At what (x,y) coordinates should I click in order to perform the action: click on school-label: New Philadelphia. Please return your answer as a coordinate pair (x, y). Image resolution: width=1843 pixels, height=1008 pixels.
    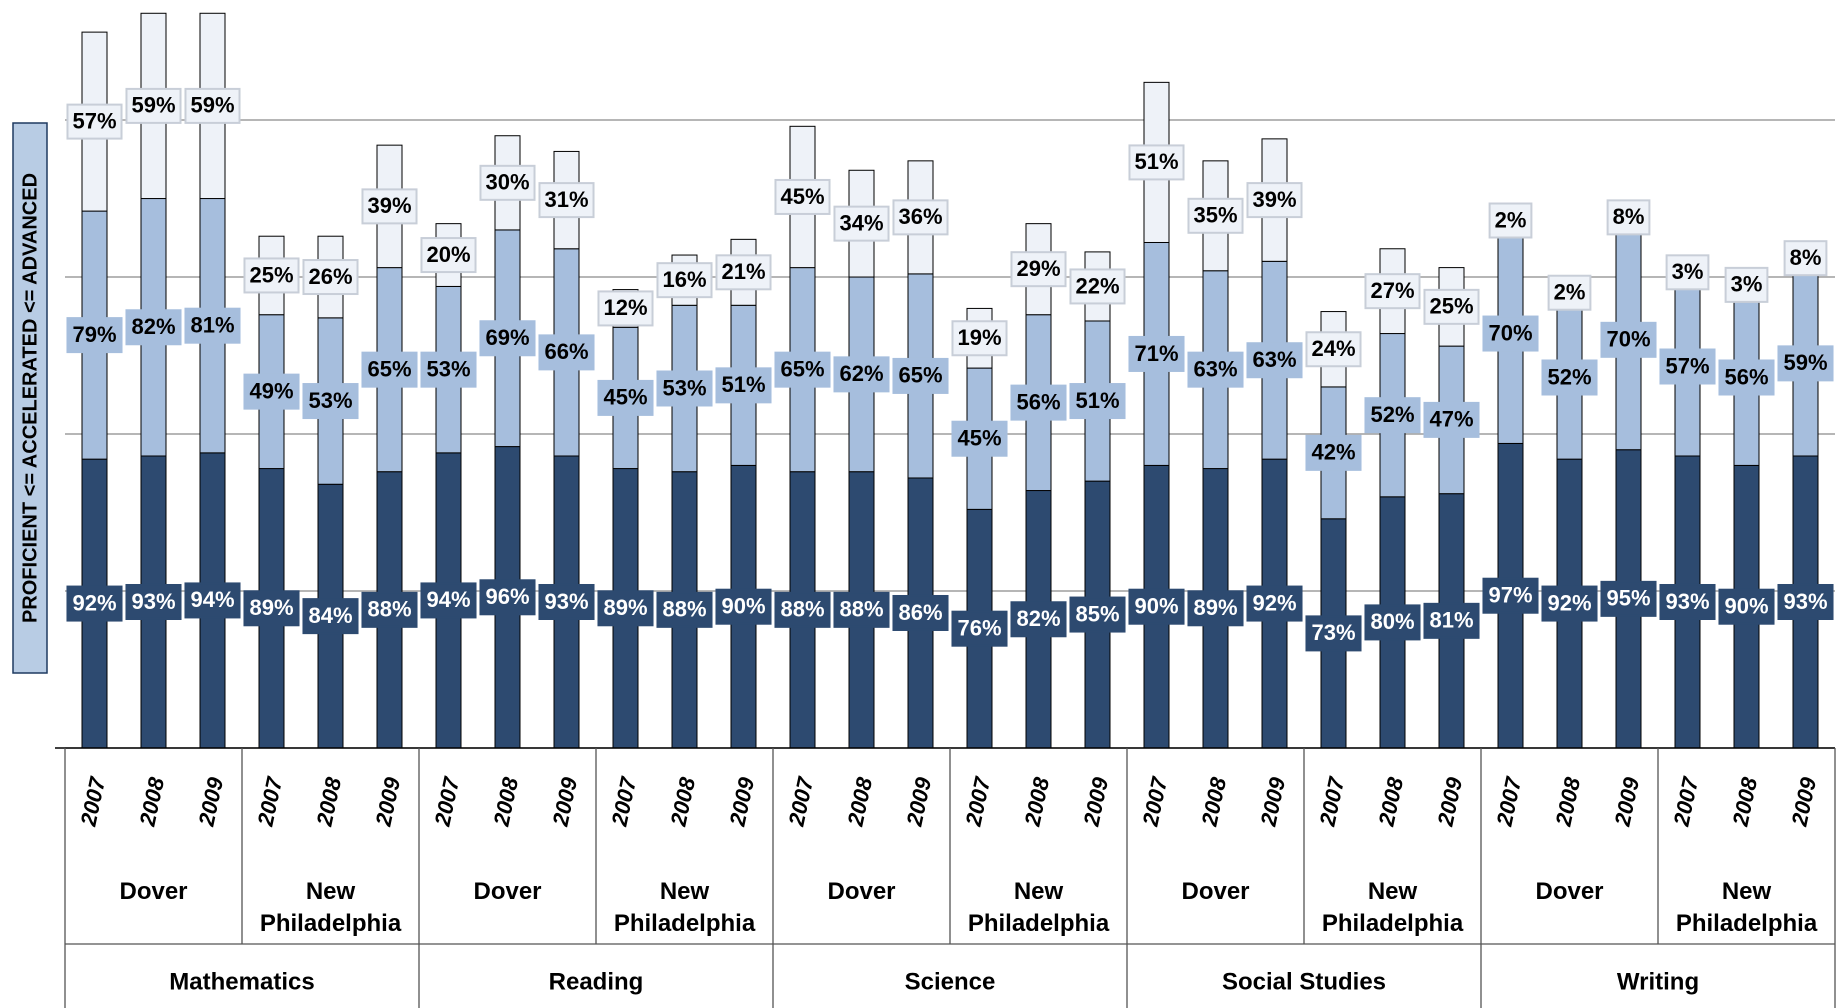
    Looking at the image, I should click on (330, 907).